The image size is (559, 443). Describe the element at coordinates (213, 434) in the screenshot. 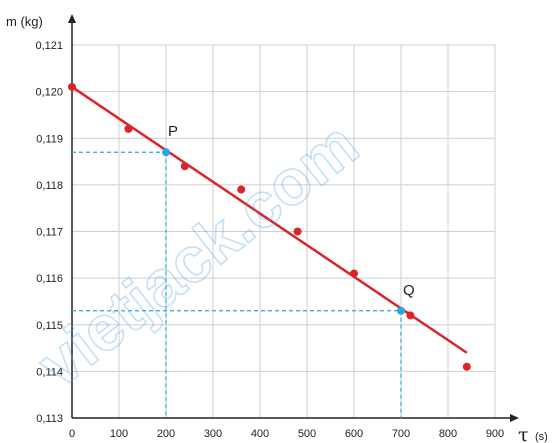

I see `x-tick-label: 300` at that location.